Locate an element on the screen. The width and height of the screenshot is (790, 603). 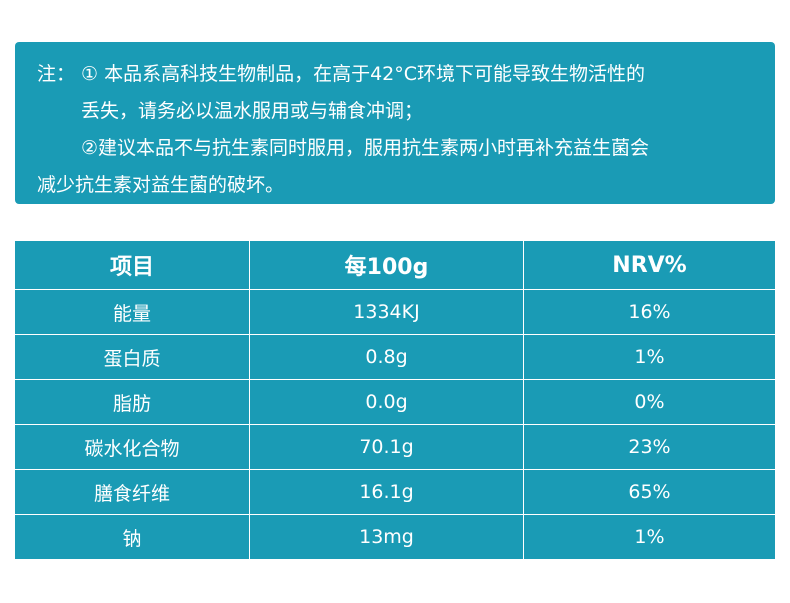
note-line-2: 丢失，请务必以温水服用或与辅食冲调； is located at coordinates (406, 111).